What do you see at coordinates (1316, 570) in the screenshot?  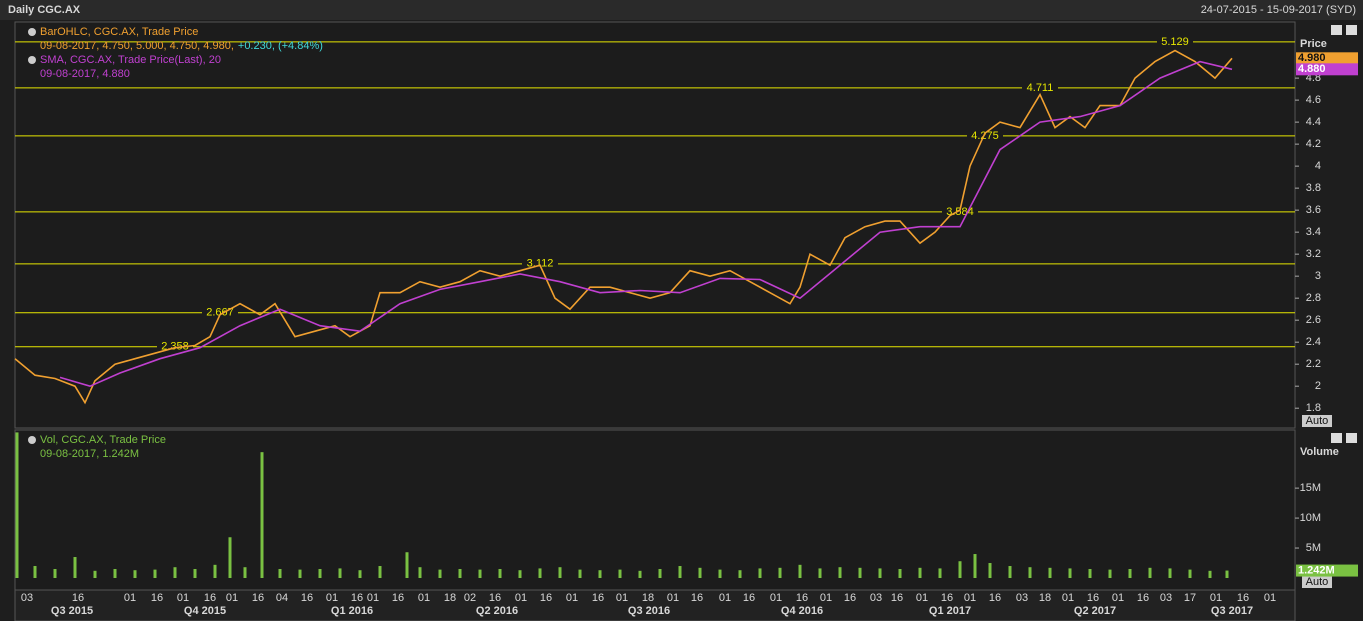 I see `last-value-label: 1.242M` at bounding box center [1316, 570].